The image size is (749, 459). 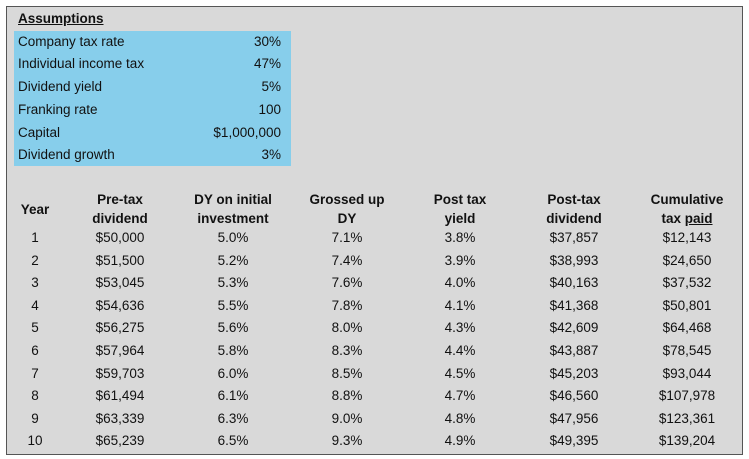 What do you see at coordinates (460, 282) in the screenshot?
I see `post-tax-yield-cell: 4.0%` at bounding box center [460, 282].